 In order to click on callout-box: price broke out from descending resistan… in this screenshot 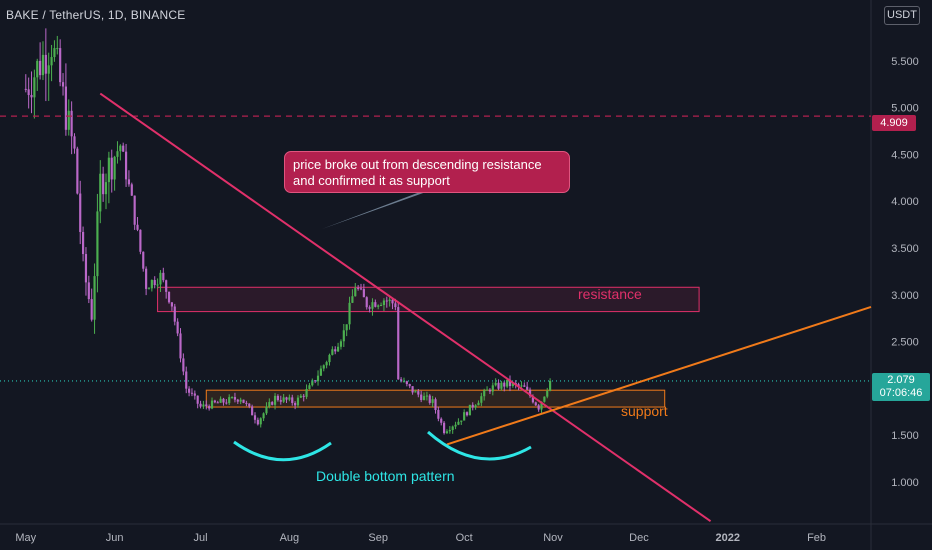, I will do `click(427, 172)`.